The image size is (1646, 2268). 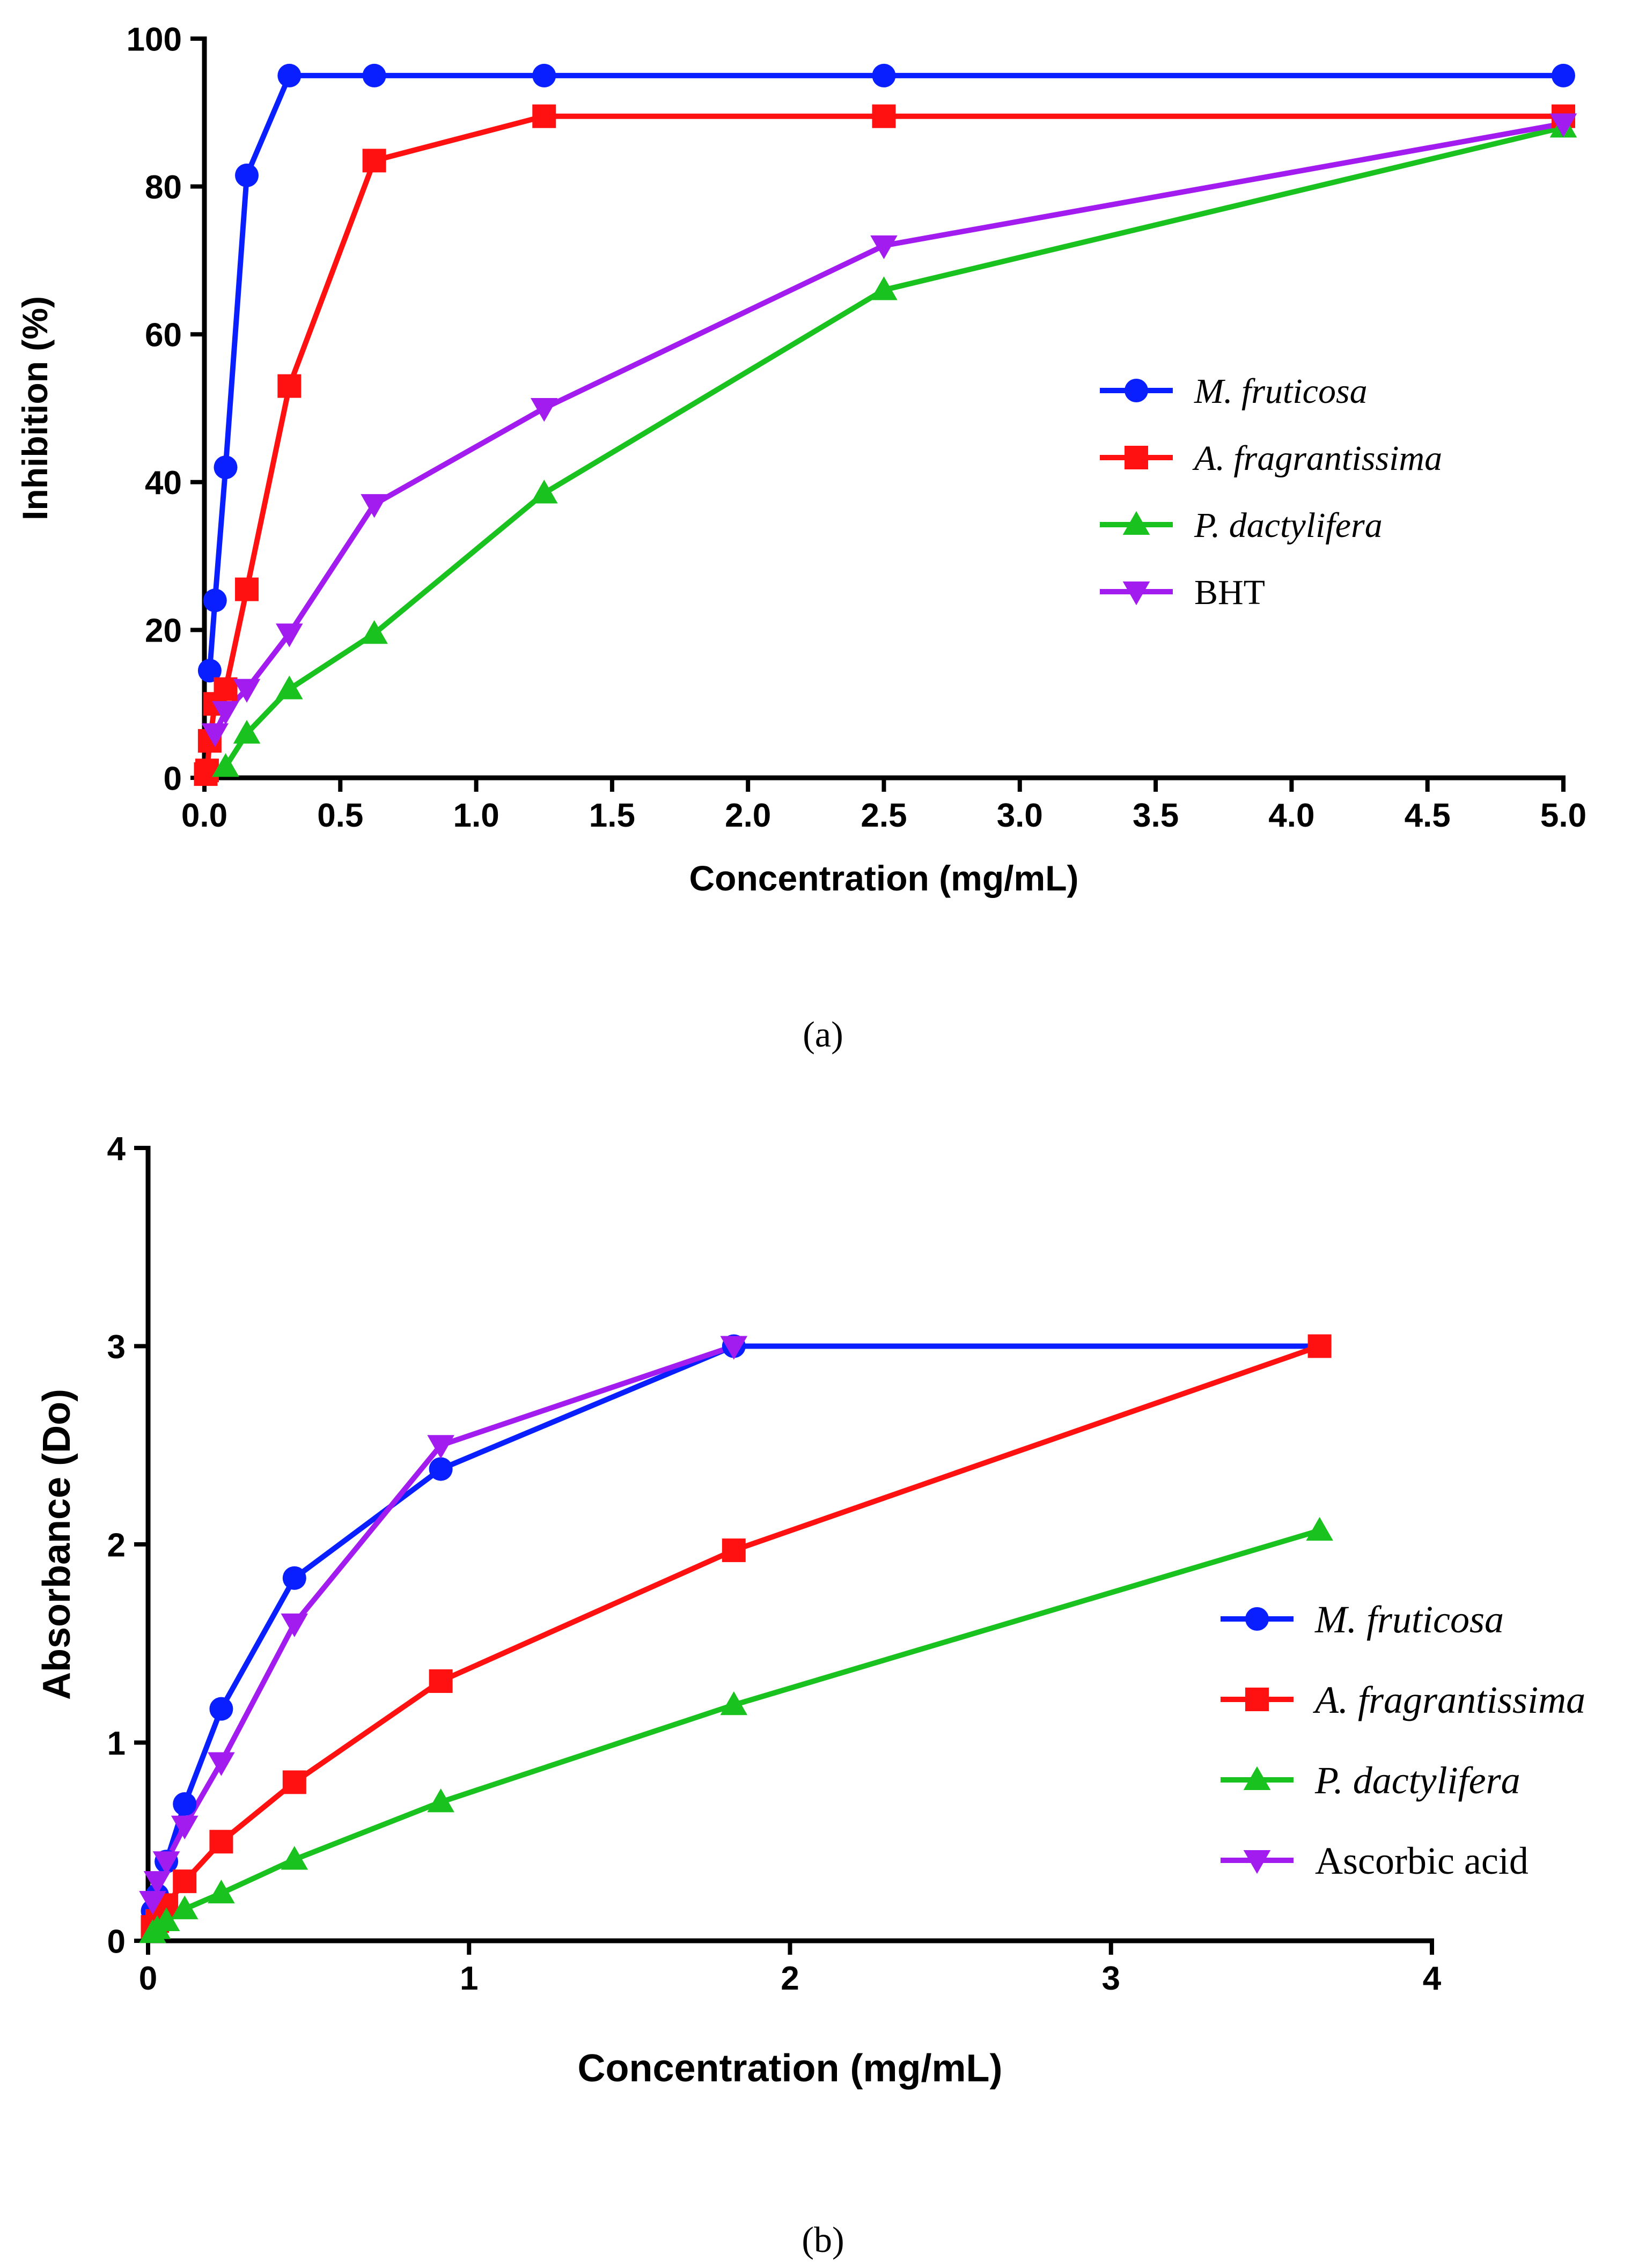 What do you see at coordinates (35, 408) in the screenshot?
I see `y-axis-title: Inhibition (%)` at bounding box center [35, 408].